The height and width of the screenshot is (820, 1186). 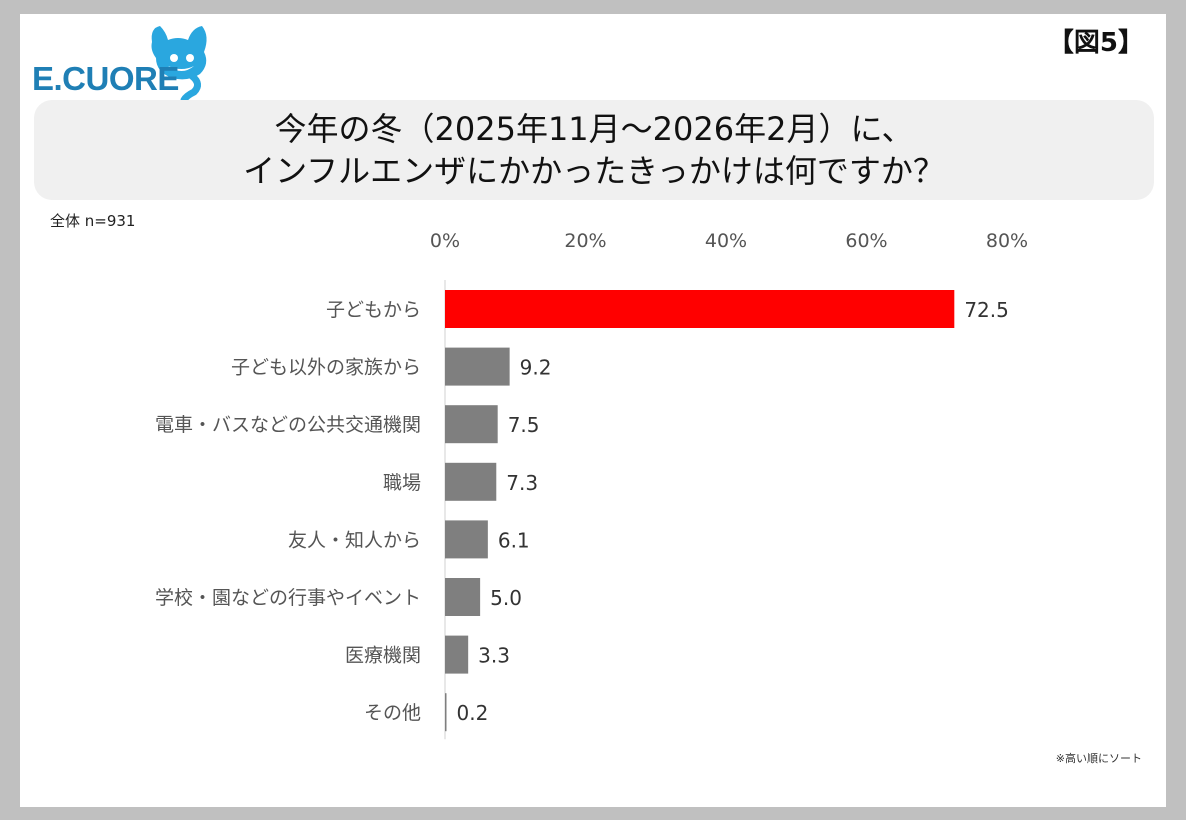 What do you see at coordinates (392, 713) in the screenshot?
I see `category-label: その他` at bounding box center [392, 713].